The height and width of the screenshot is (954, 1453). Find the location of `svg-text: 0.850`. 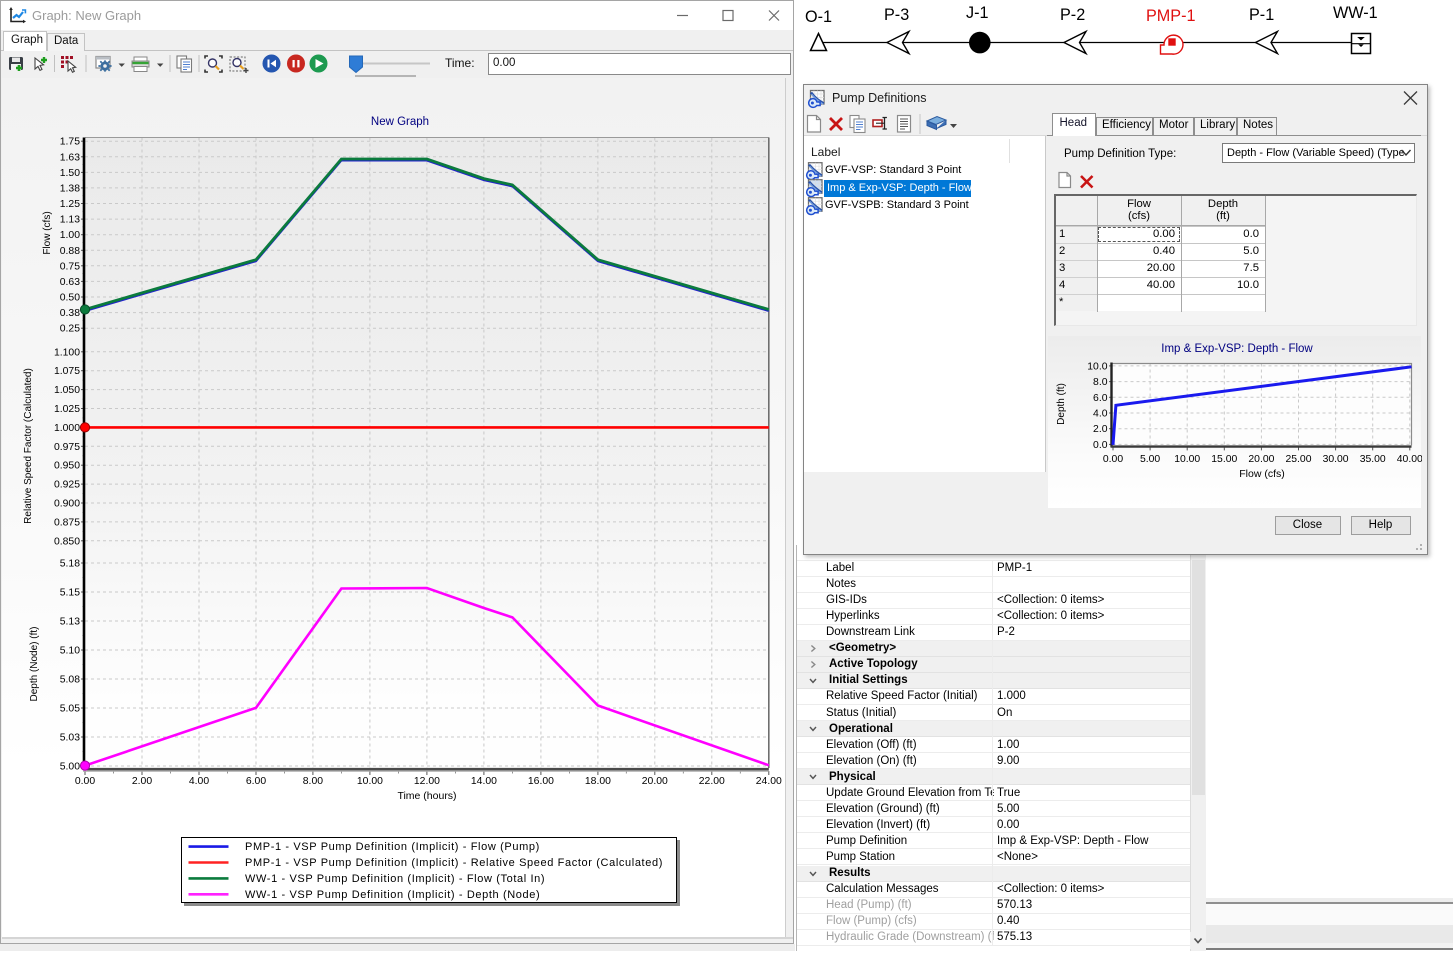

svg-text: 0.850 is located at coordinates (67, 541).